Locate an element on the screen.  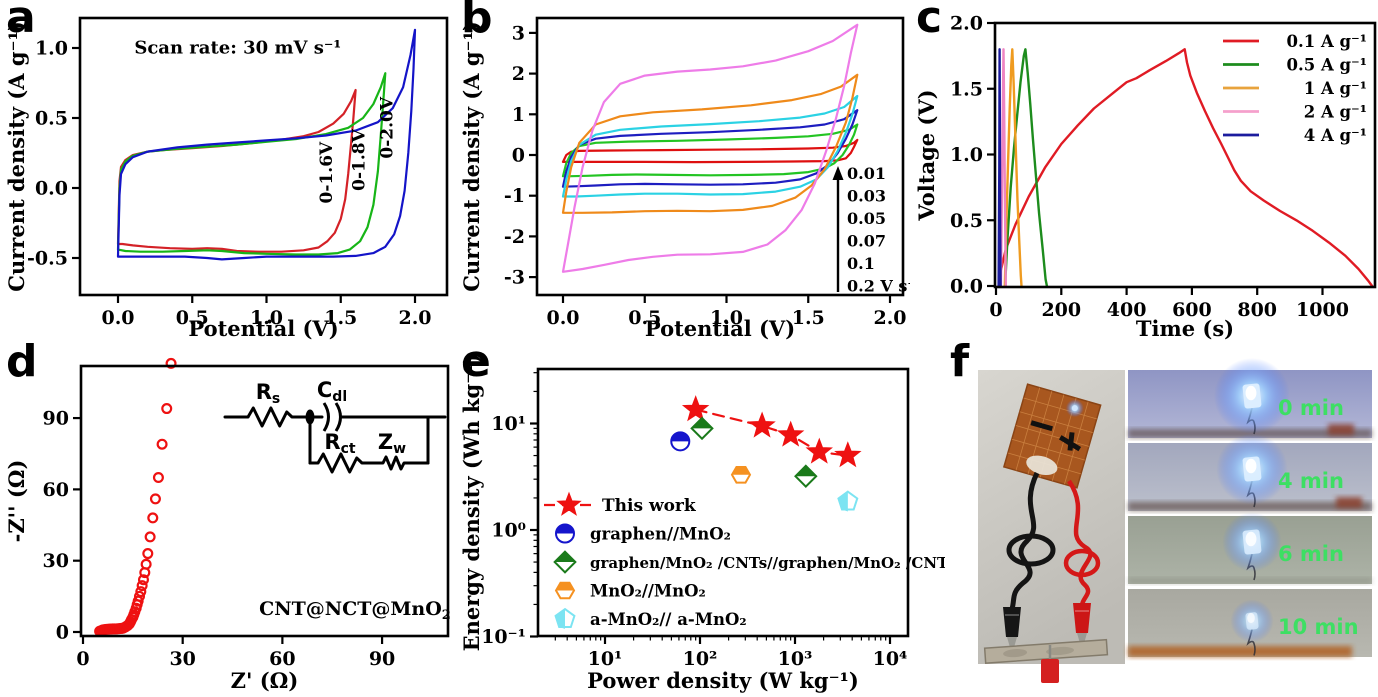
svg-text: Zw is located at coordinates (392, 443).